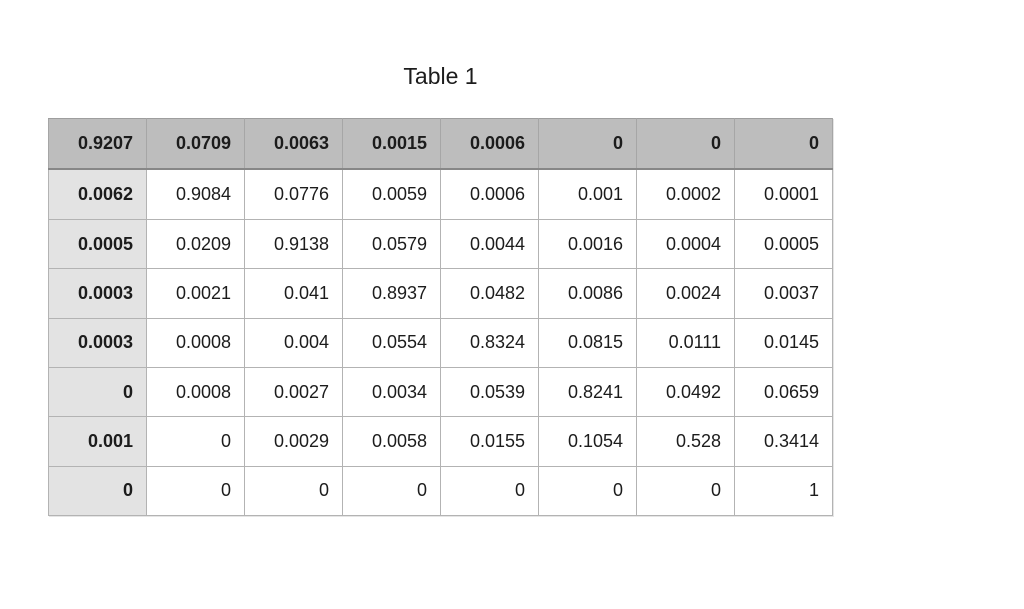 This screenshot has height=609, width=1024. I want to click on header-cell: 0.0015, so click(391, 143).